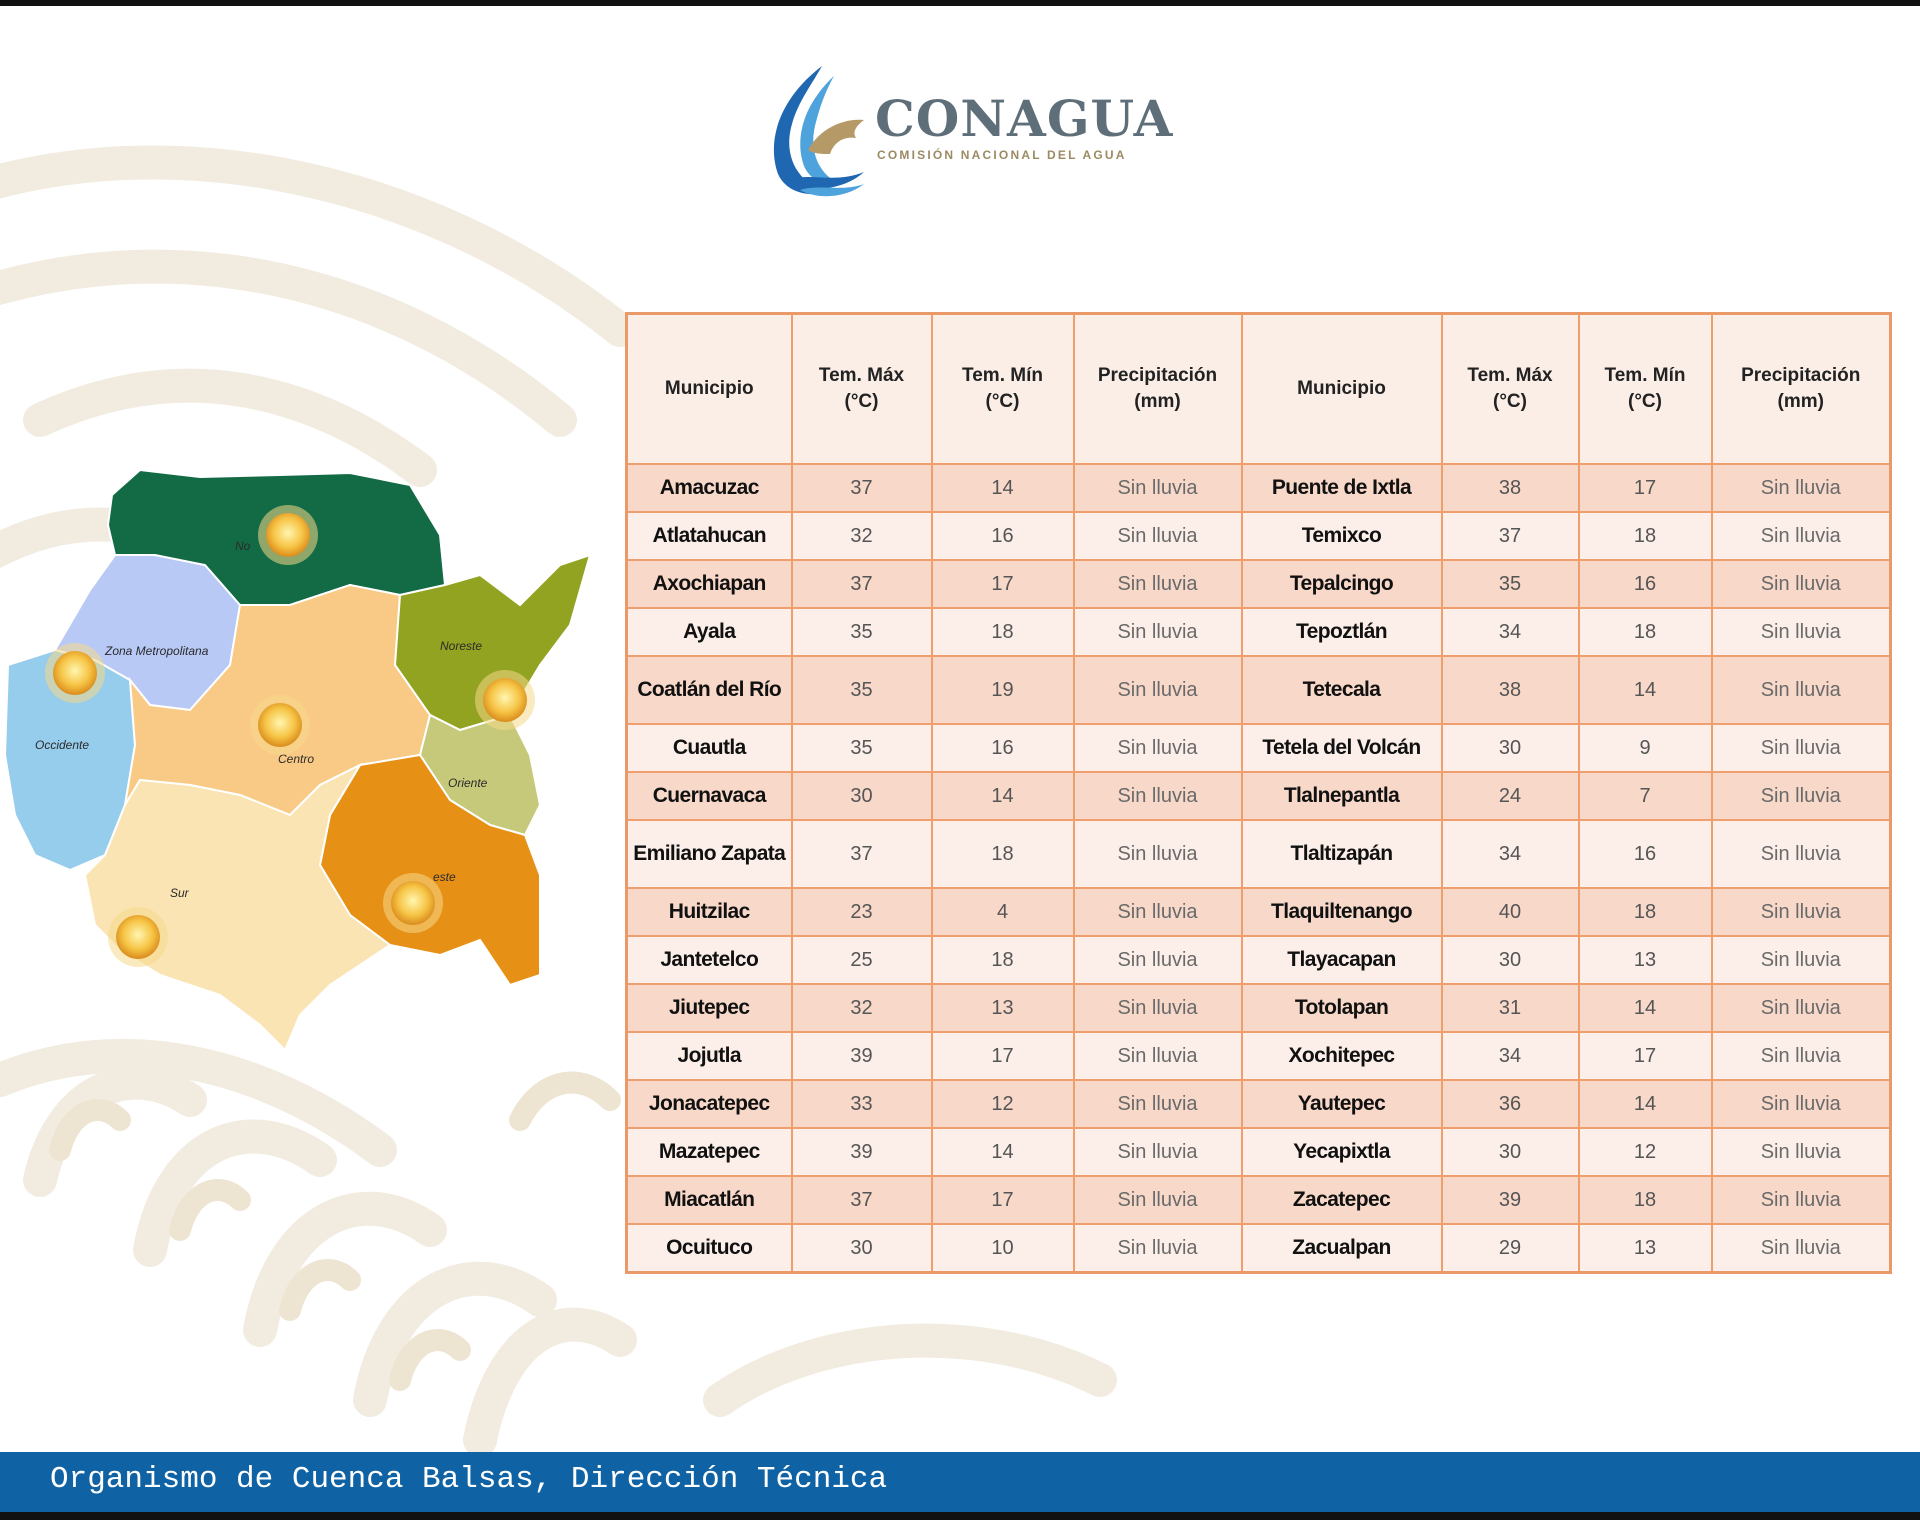 This screenshot has height=1520, width=1920. I want to click on tmin-cell: 12, so click(1645, 1152).